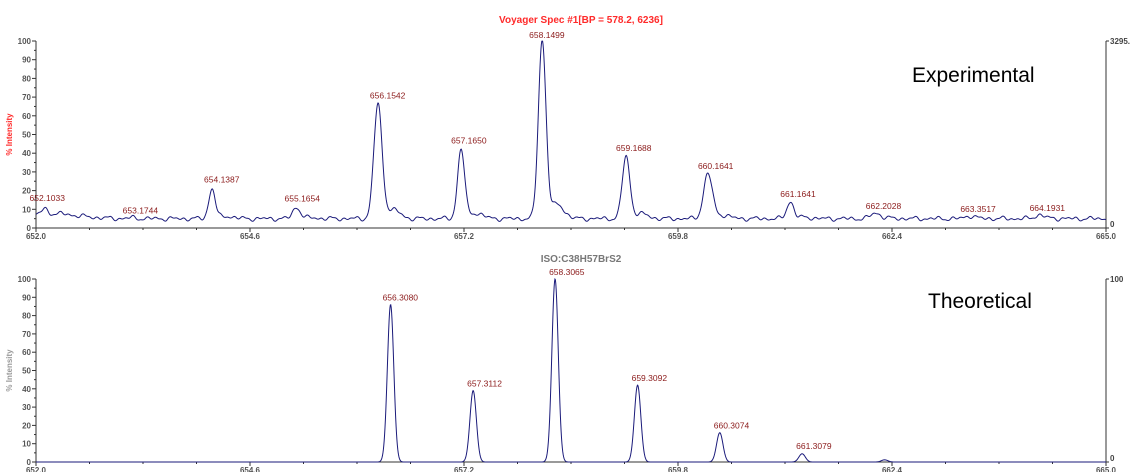  Describe the element at coordinates (973, 75) in the screenshot. I see `panel-annotation: Experimental` at that location.